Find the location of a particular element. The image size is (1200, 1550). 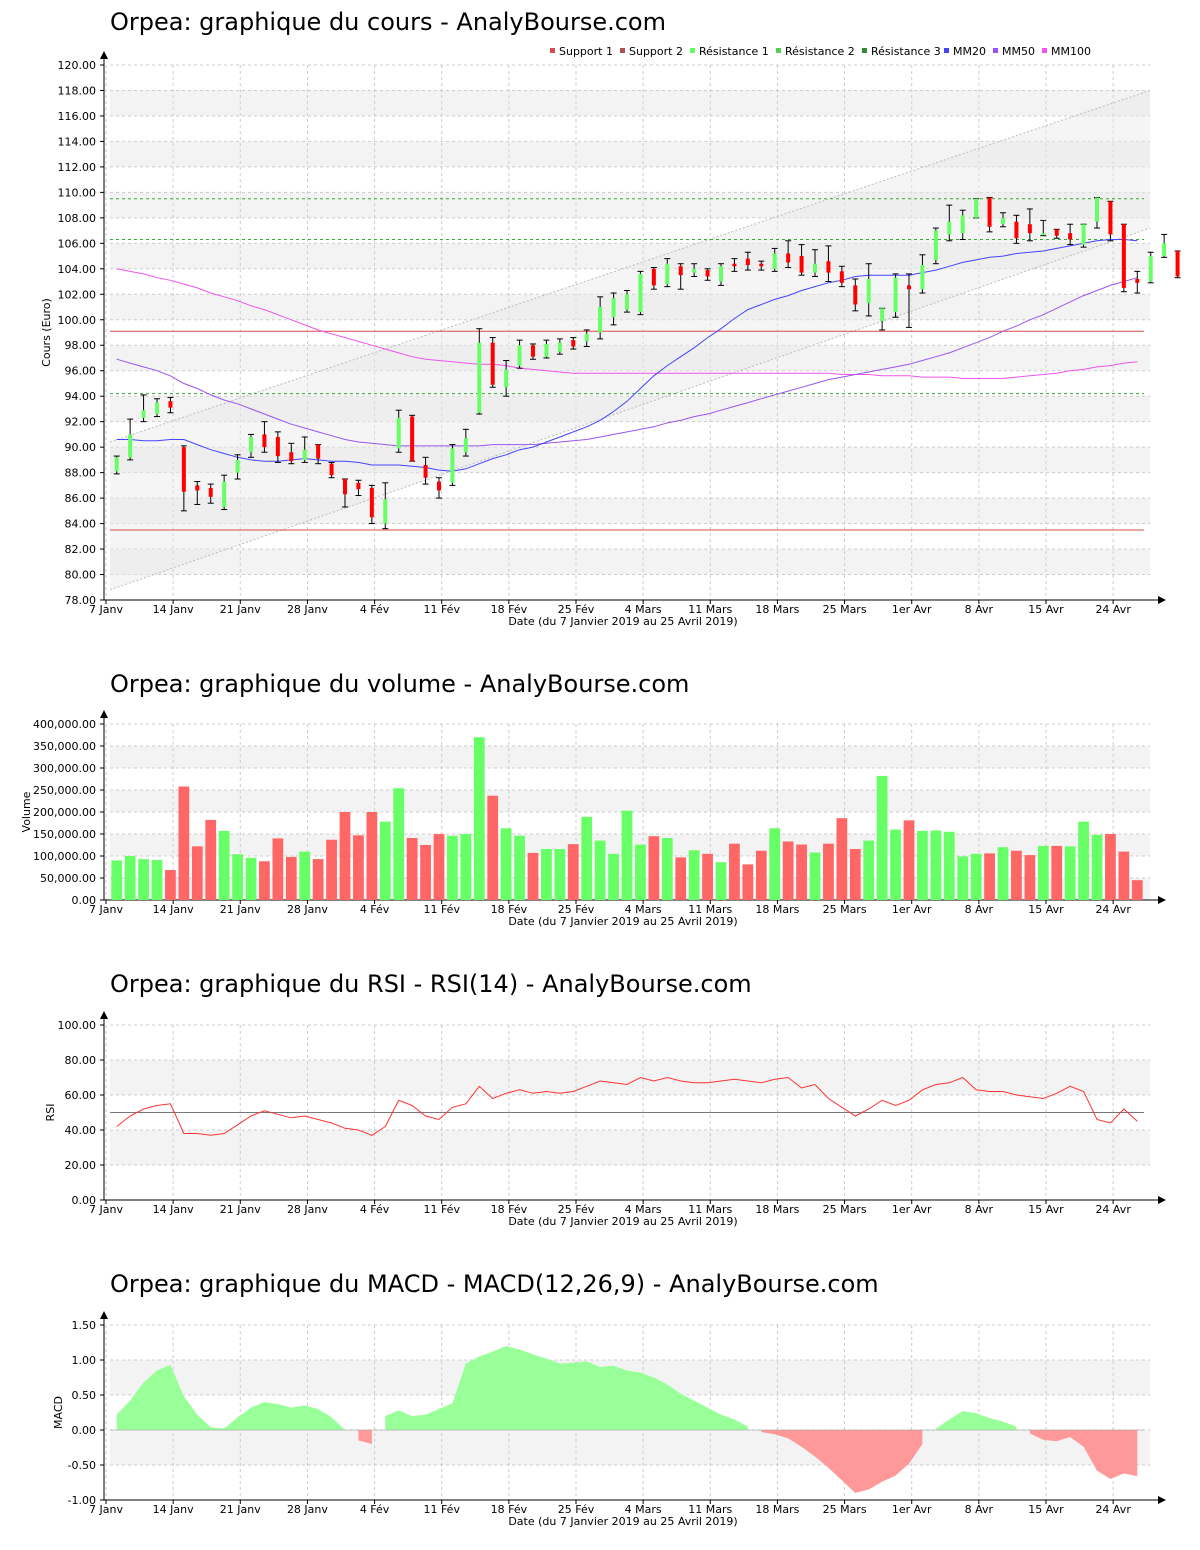

y-tick-label: 400,000.00 is located at coordinates (64, 724).